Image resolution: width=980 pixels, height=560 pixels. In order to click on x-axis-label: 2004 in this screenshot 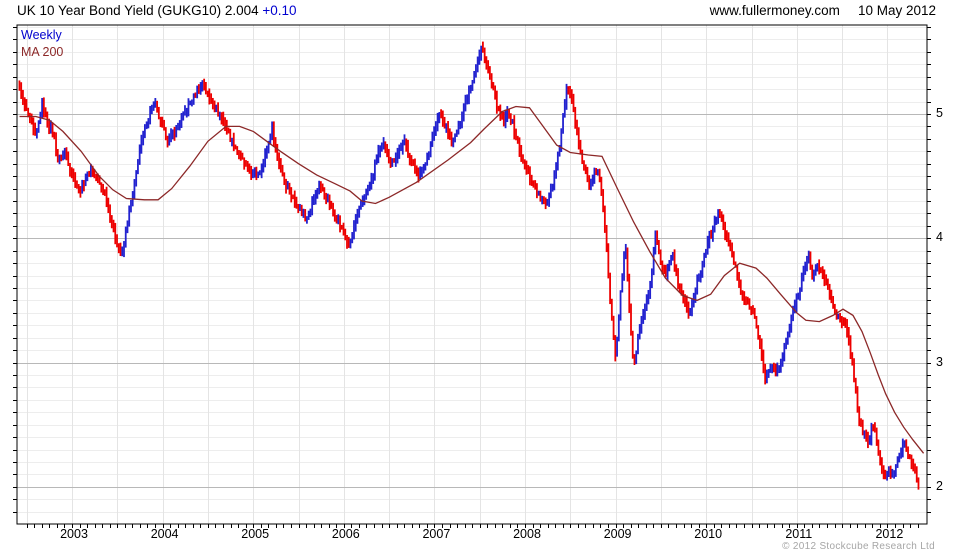, I will do `click(164, 534)`.